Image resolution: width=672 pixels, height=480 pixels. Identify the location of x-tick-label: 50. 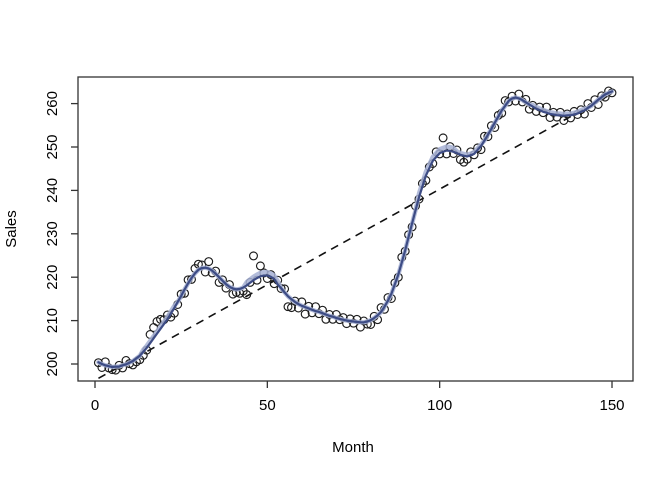
(267, 405).